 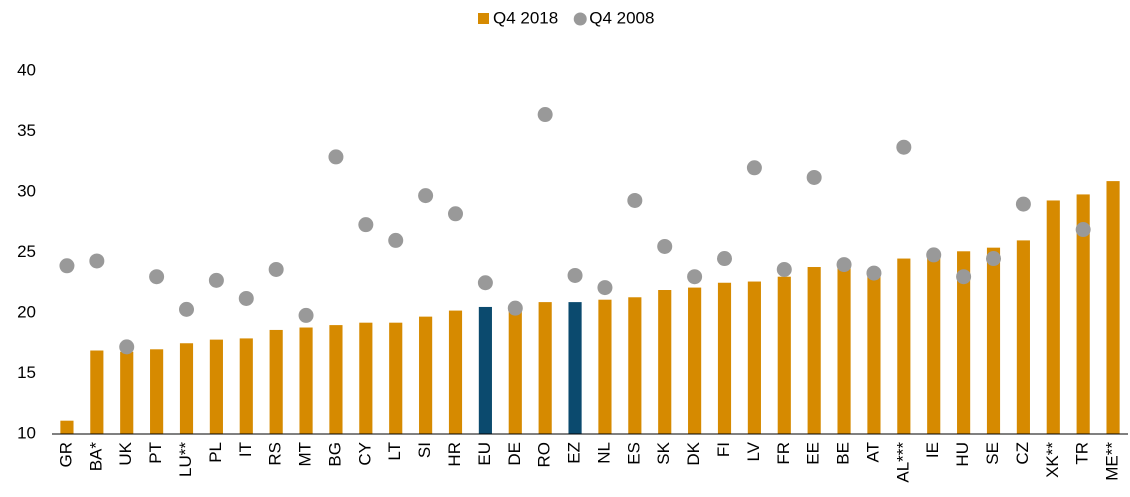 I want to click on x-tick-label: NL, so click(x=603, y=453).